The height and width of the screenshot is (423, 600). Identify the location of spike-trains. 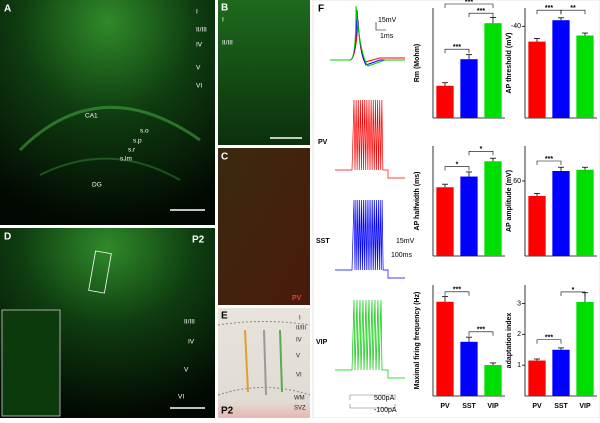
(370, 239).